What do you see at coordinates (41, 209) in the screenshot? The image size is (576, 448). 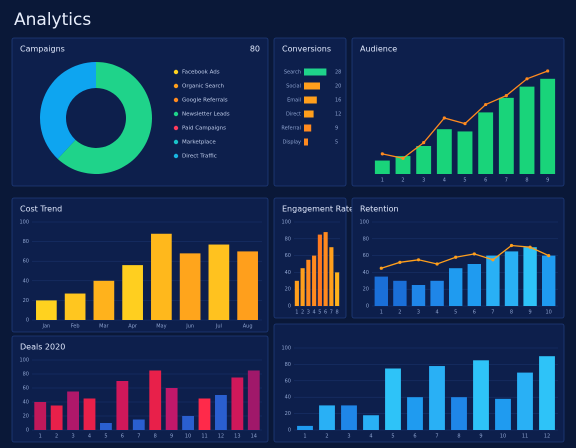 I see `panel-title: Cost Trend` at bounding box center [41, 209].